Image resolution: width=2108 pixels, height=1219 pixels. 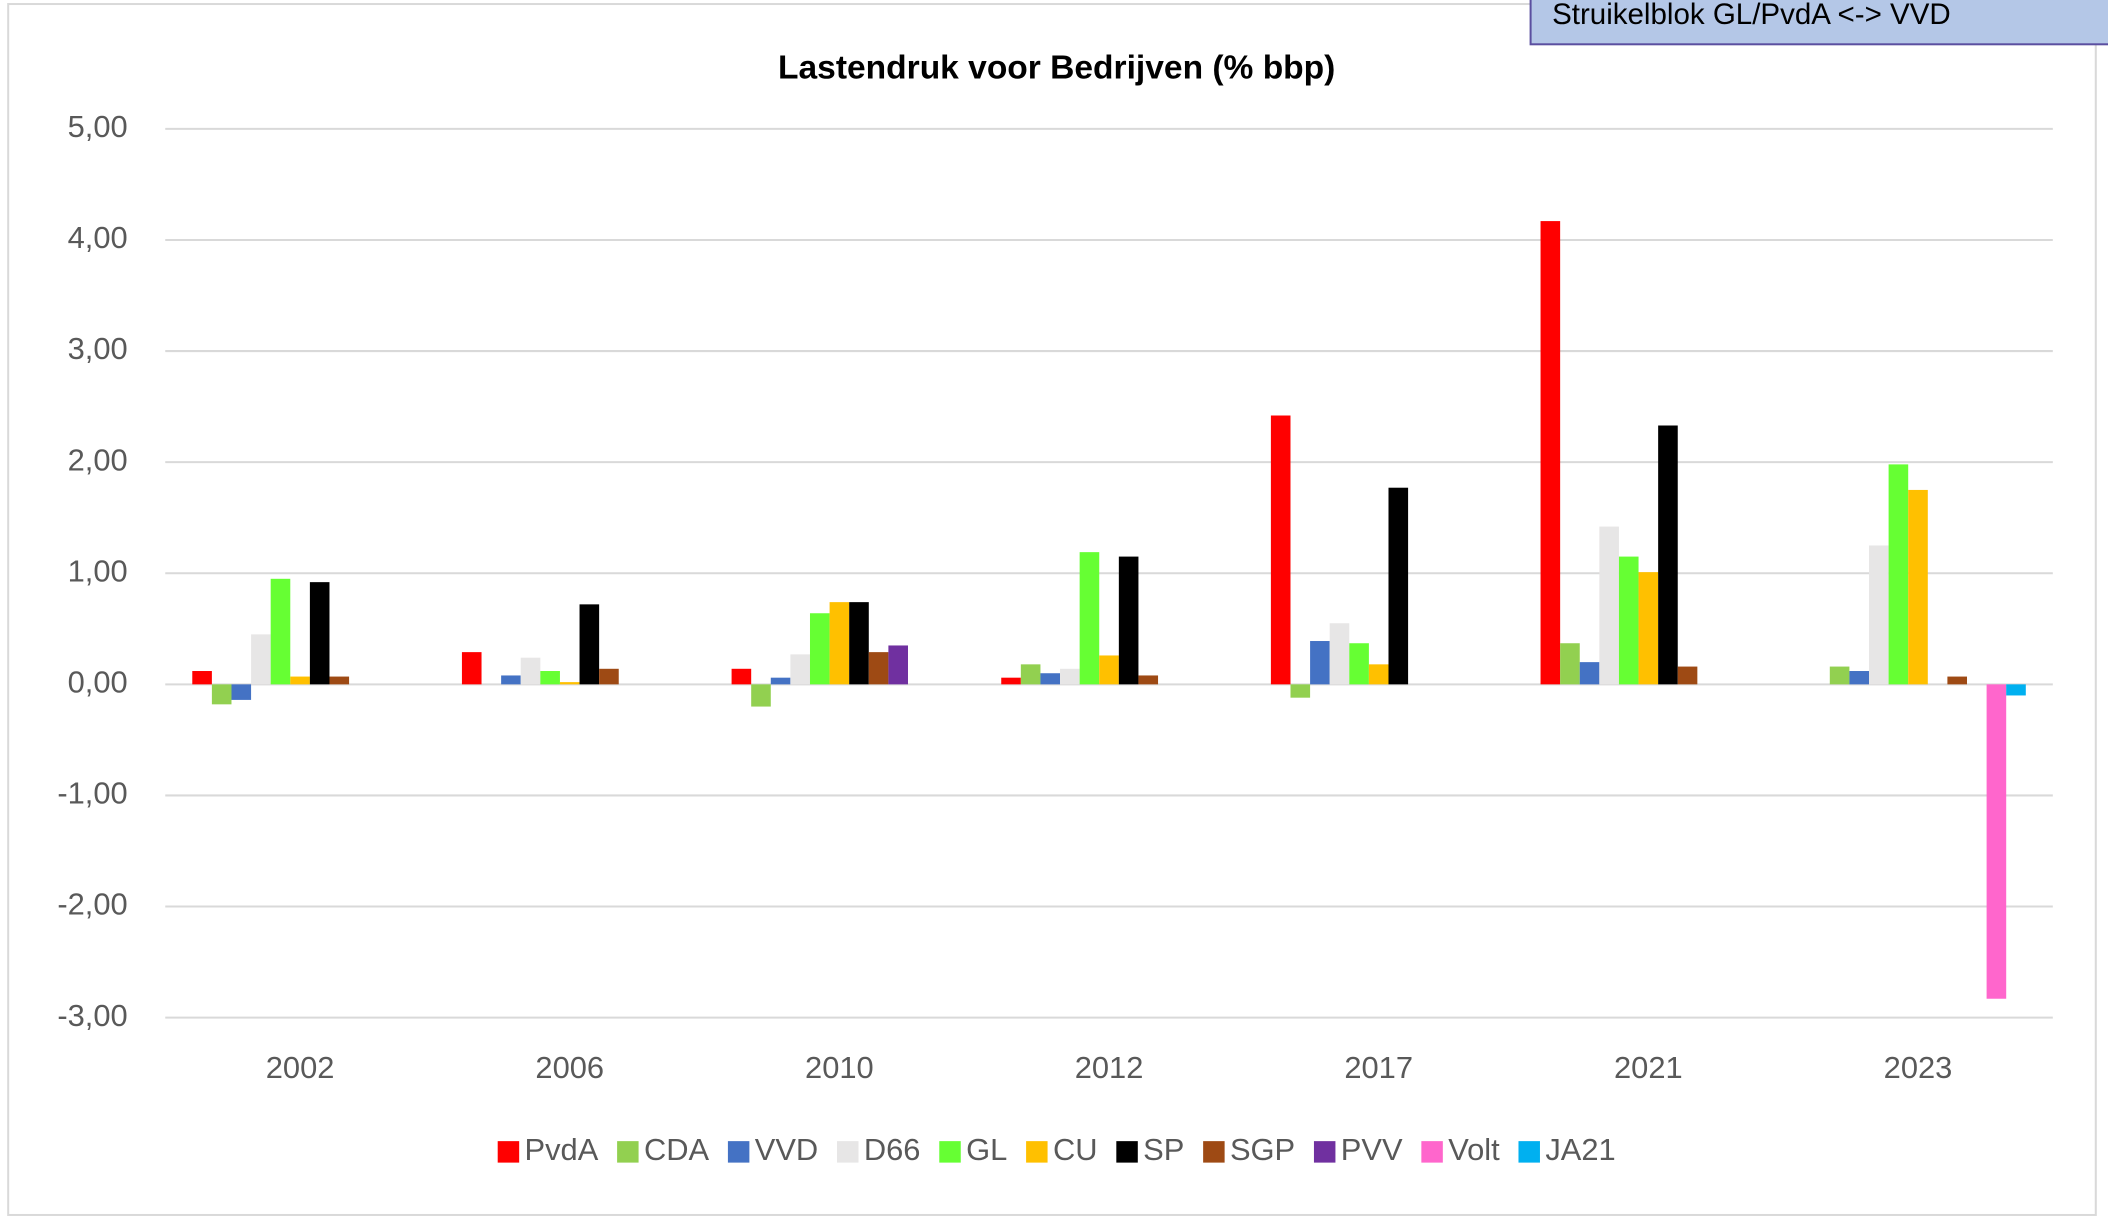 What do you see at coordinates (92, 1015) in the screenshot?
I see `y-tick-label: -3,00` at bounding box center [92, 1015].